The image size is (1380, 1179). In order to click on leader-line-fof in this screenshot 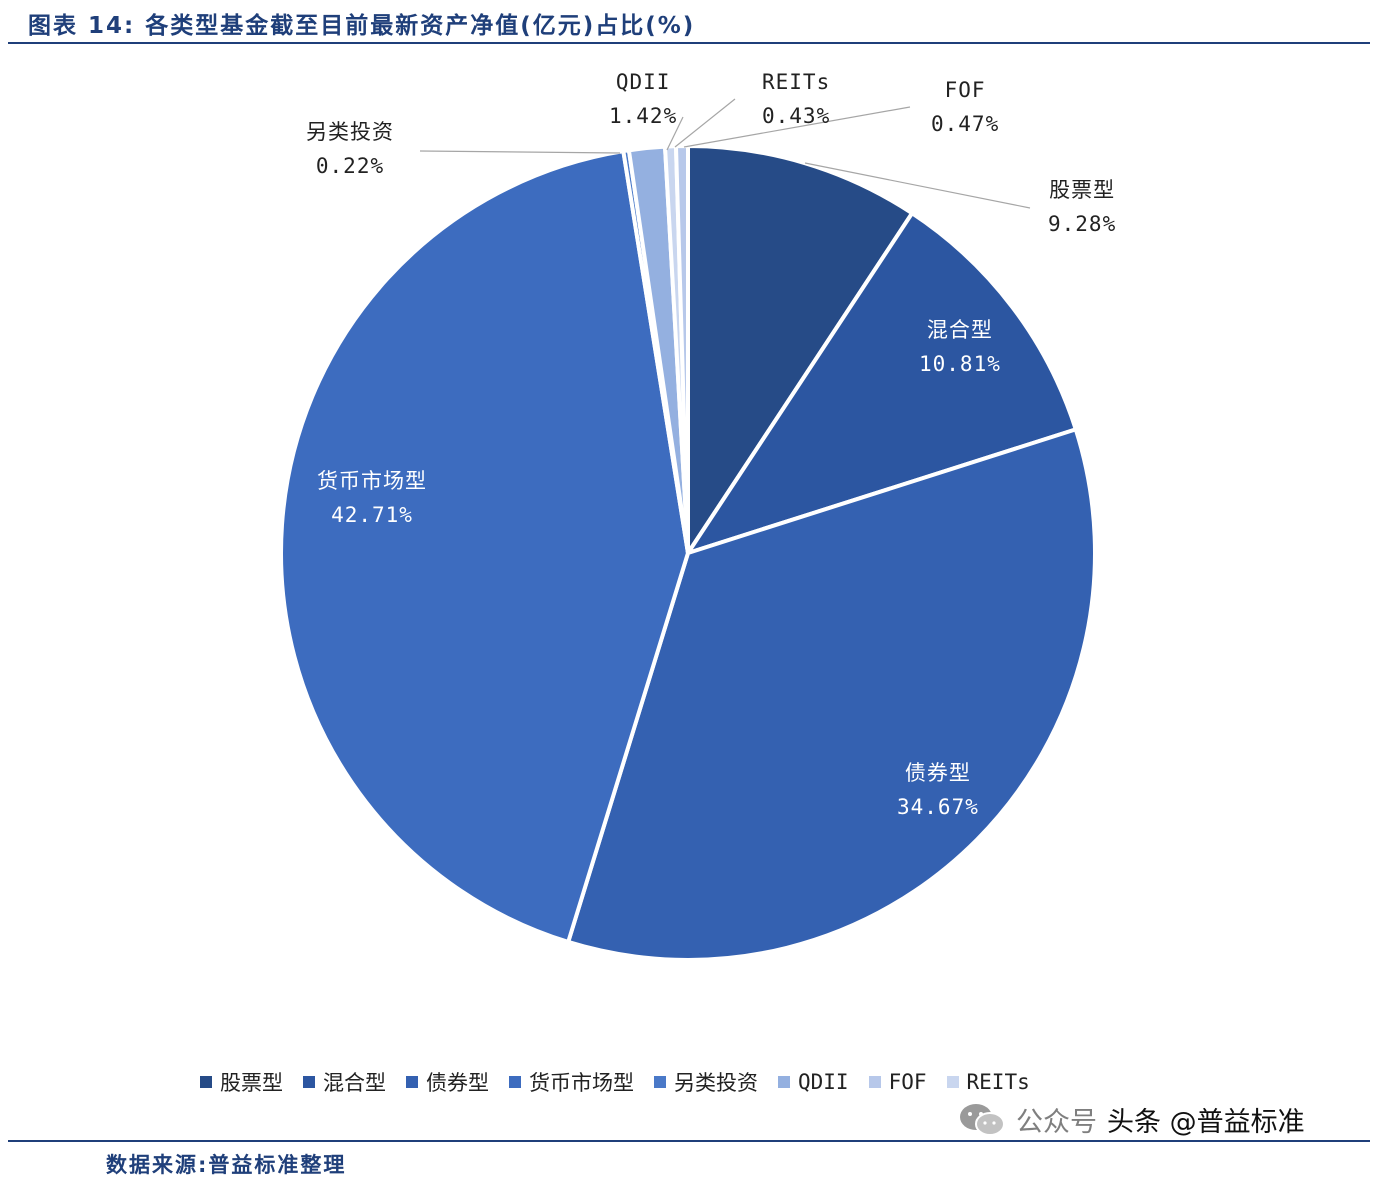, I will do `click(797, 127)`.